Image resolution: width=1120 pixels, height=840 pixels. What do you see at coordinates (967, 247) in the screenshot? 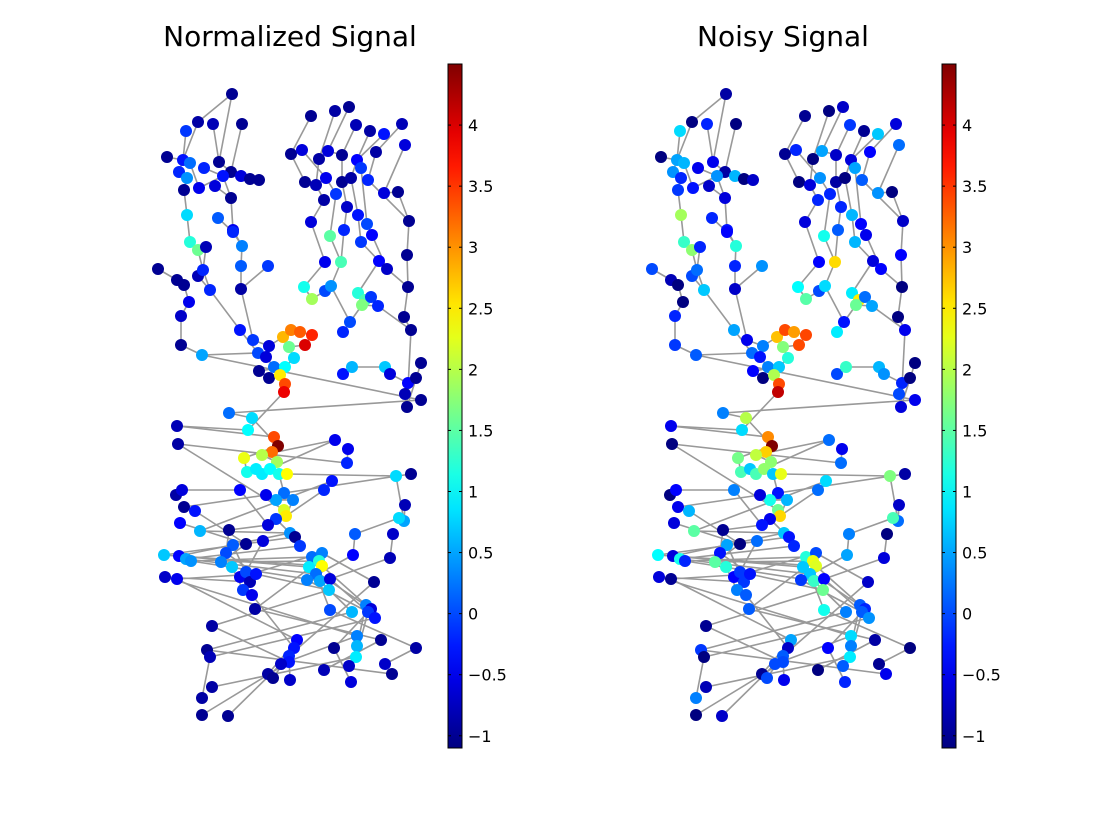
I see `colorbar-tick-label: 3` at bounding box center [967, 247].